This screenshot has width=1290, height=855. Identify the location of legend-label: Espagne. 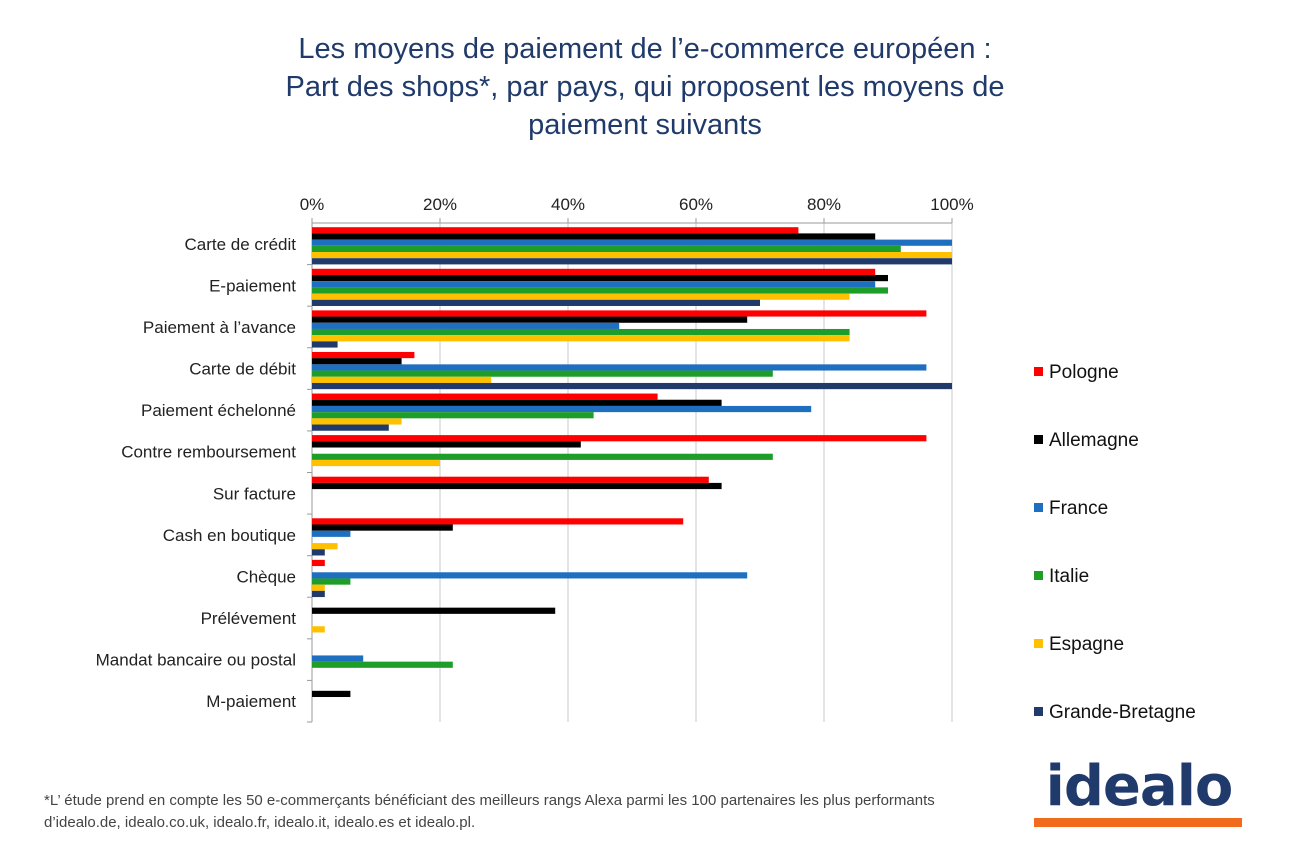
(1086, 644).